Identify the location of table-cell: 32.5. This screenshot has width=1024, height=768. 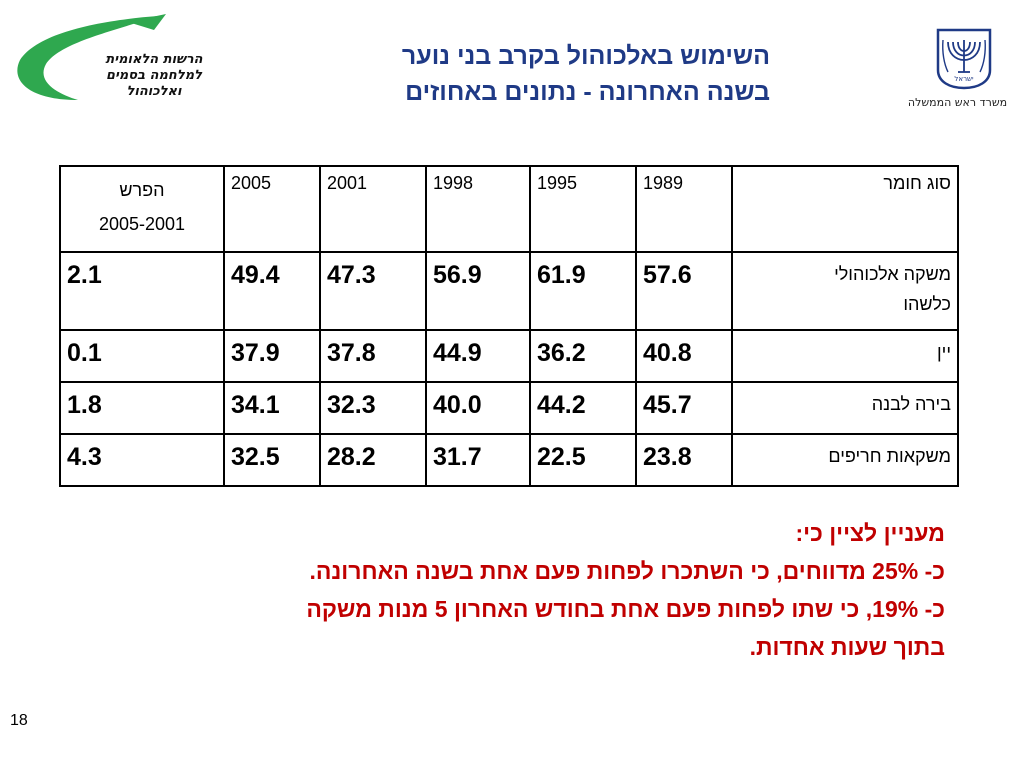
(272, 460).